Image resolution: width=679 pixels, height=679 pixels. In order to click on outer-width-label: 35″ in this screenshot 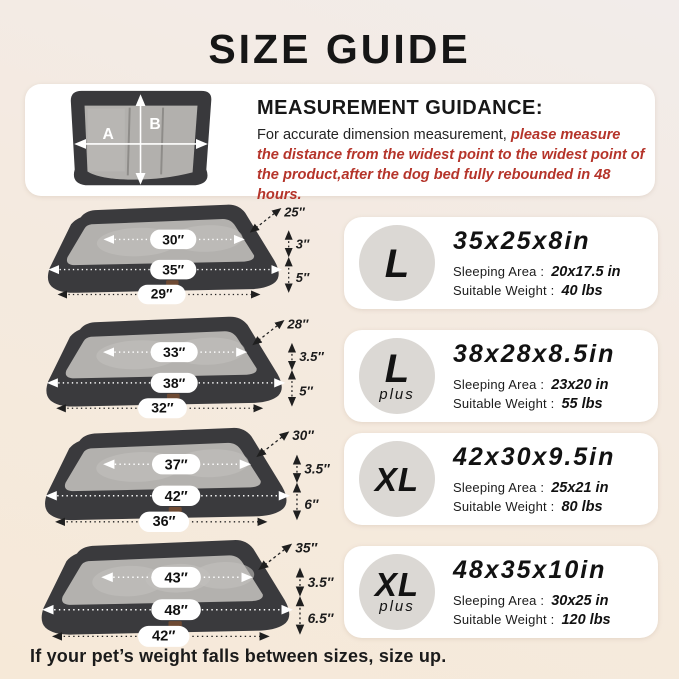, I will do `click(173, 269)`.